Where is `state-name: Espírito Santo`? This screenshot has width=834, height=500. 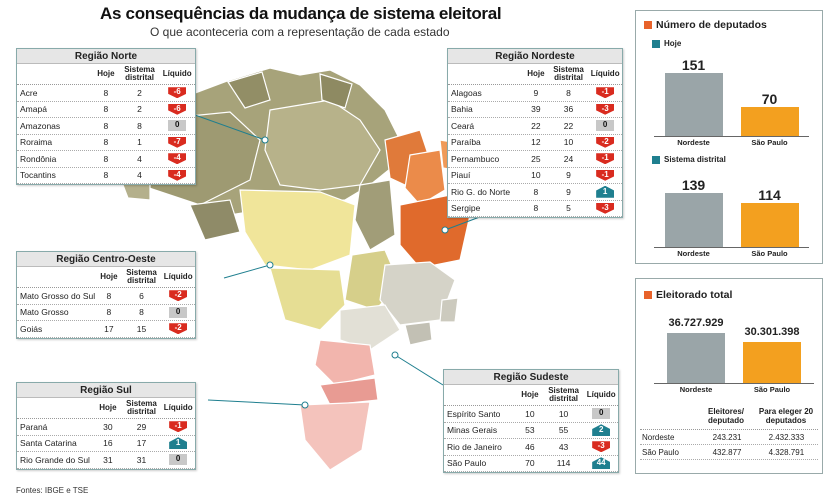 state-name: Espírito Santo is located at coordinates (474, 413).